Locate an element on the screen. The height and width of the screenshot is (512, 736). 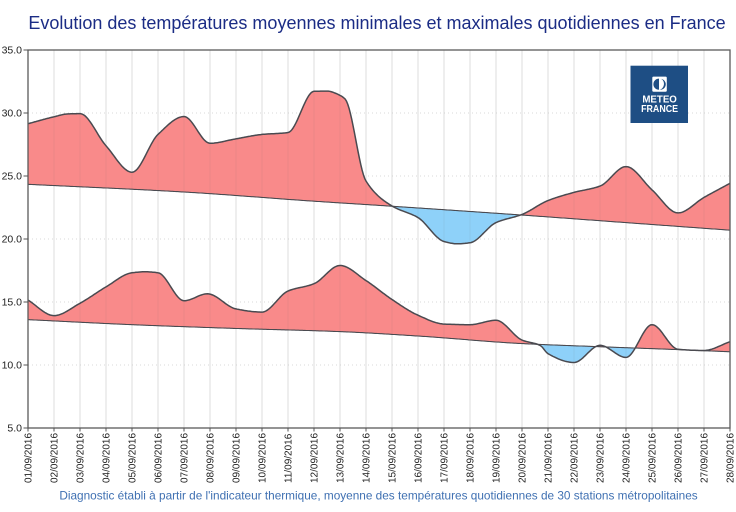
svg-text: 26/09/2016 is located at coordinates (679, 458).